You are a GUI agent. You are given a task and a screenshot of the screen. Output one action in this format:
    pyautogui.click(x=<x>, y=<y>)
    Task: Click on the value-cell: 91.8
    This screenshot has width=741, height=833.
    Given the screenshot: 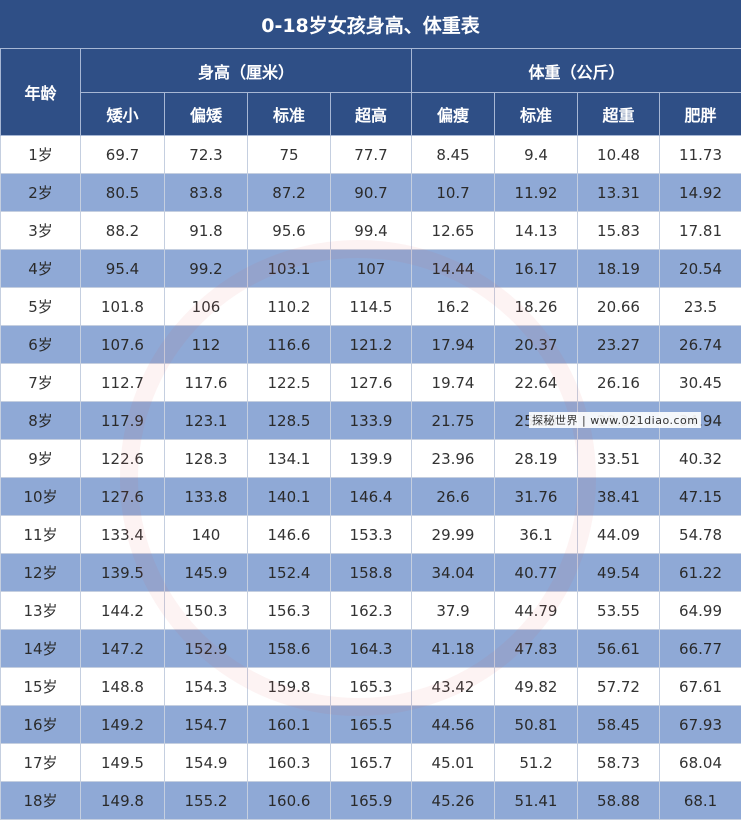 What is the action you would take?
    pyautogui.click(x=206, y=230)
    